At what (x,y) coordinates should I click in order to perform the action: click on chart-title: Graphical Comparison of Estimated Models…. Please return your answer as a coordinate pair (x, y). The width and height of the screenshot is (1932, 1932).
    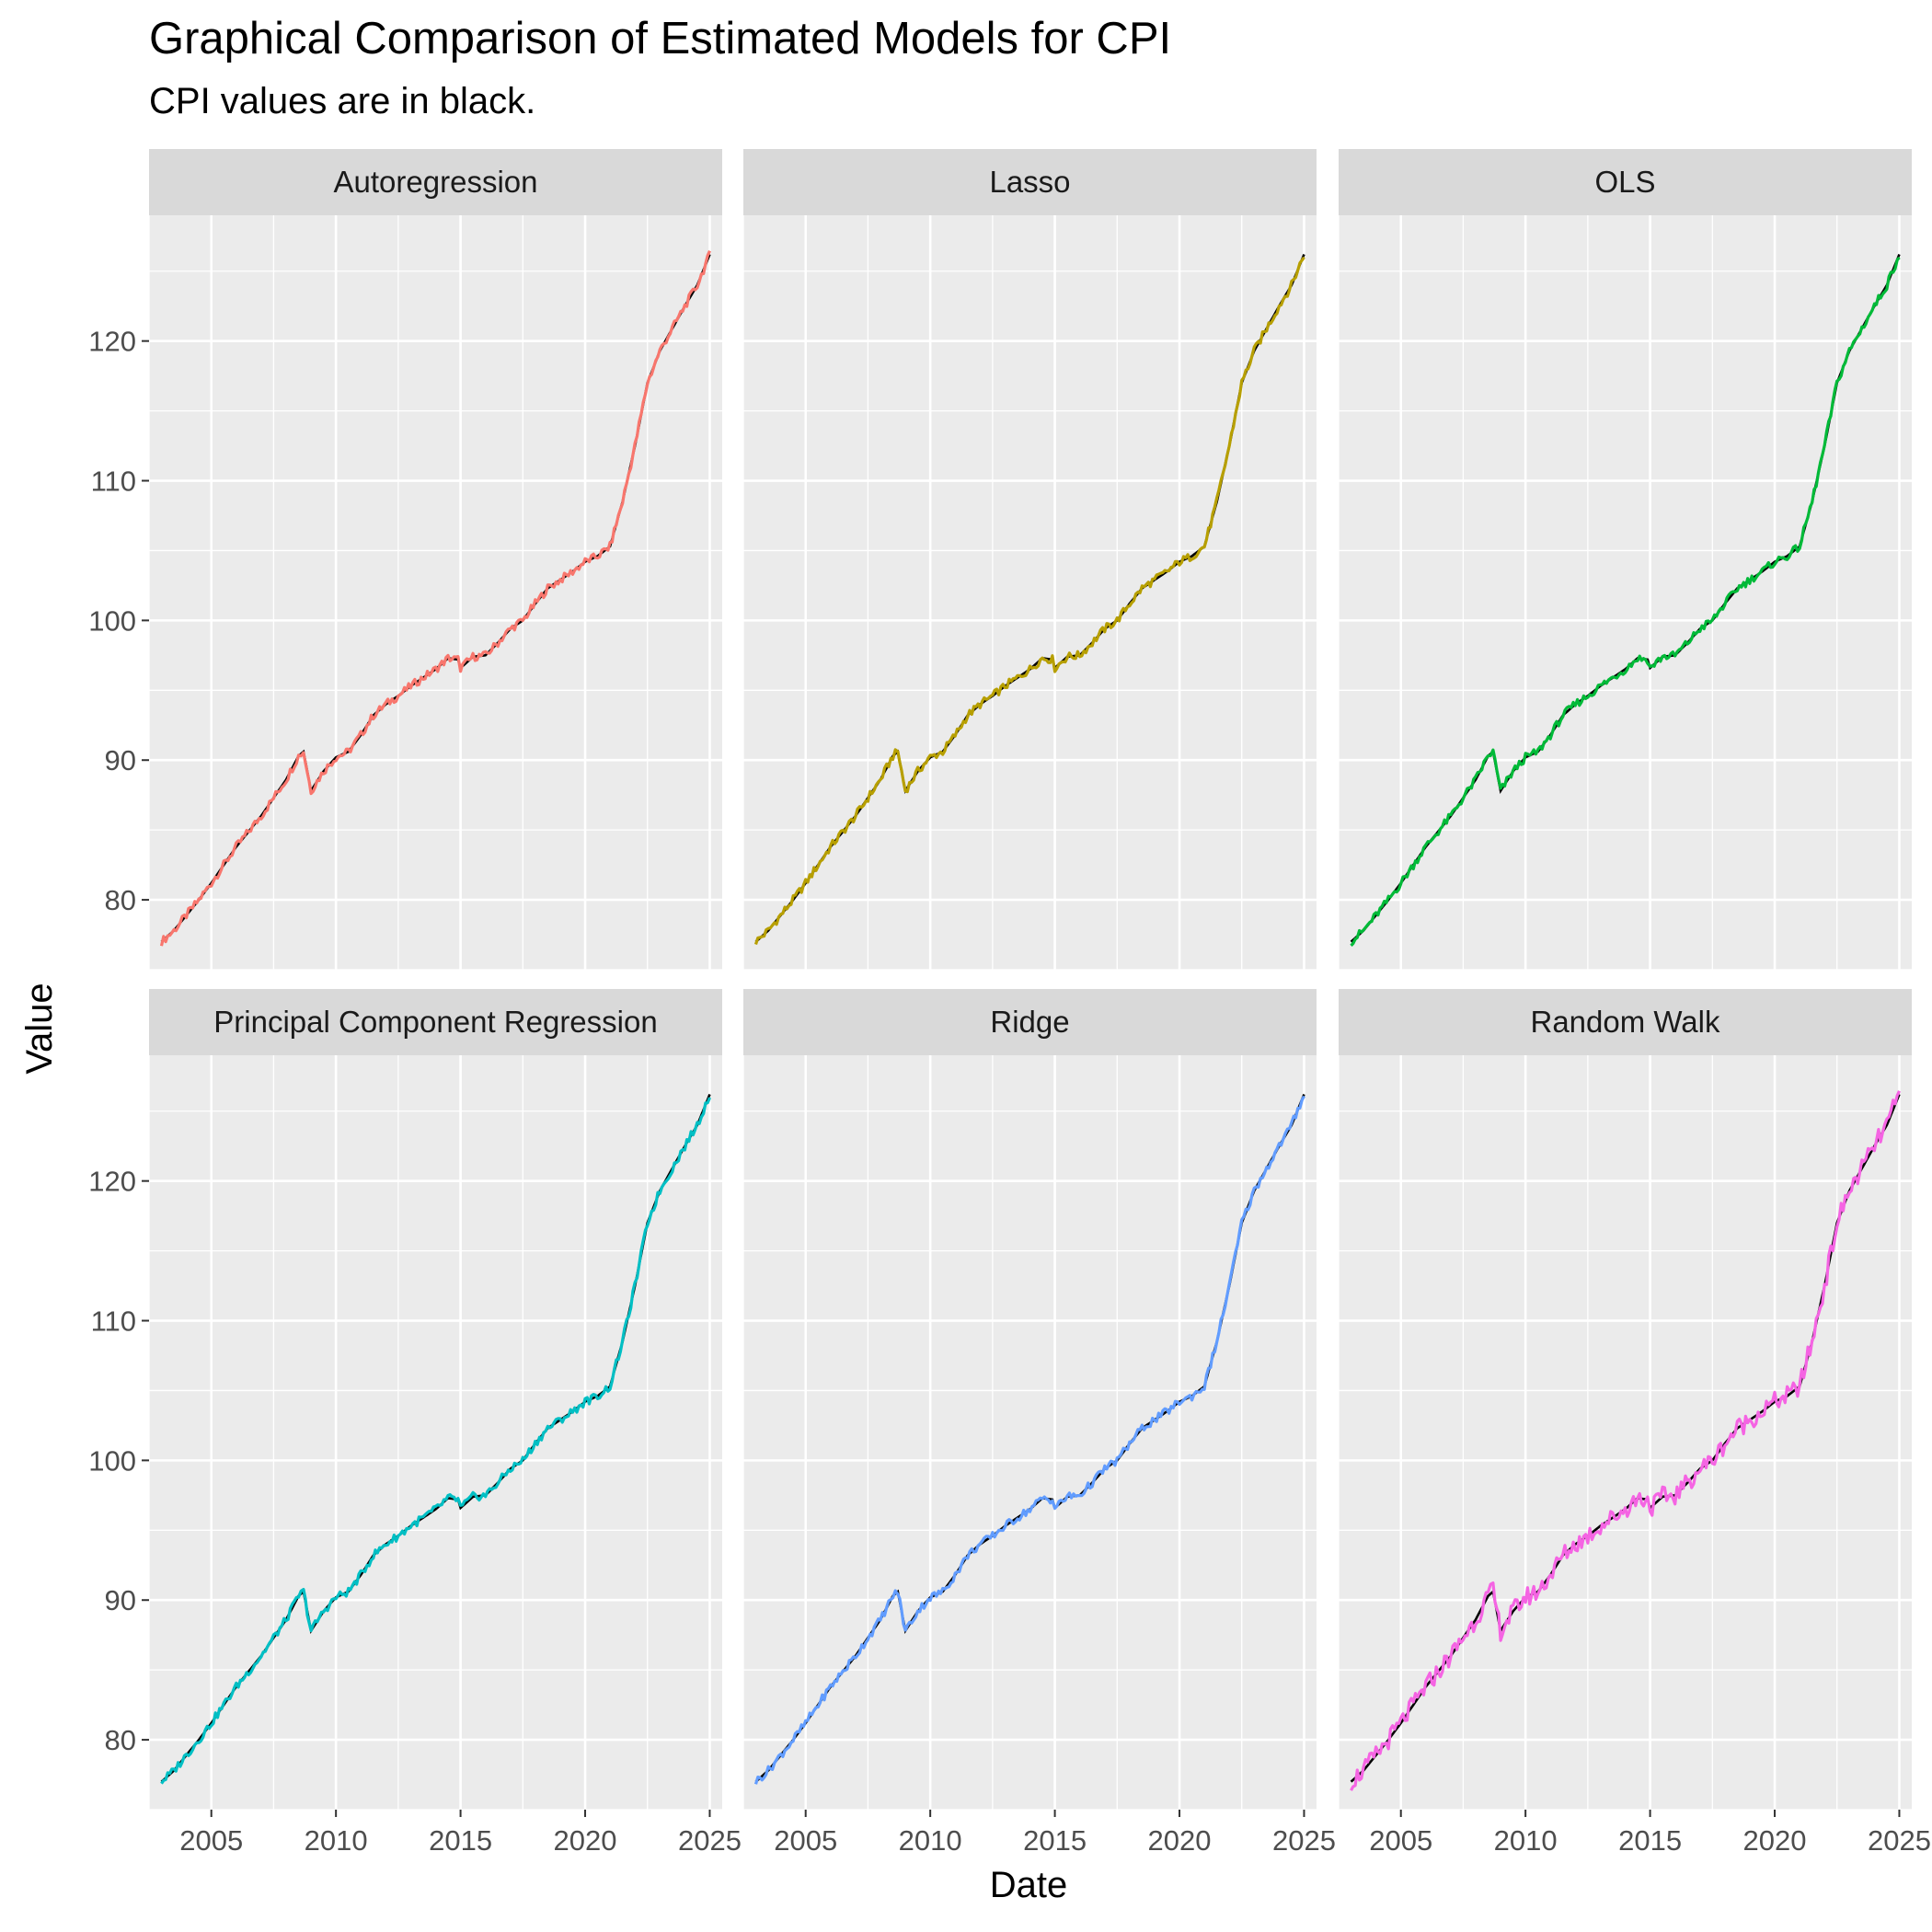
    Looking at the image, I should click on (660, 38).